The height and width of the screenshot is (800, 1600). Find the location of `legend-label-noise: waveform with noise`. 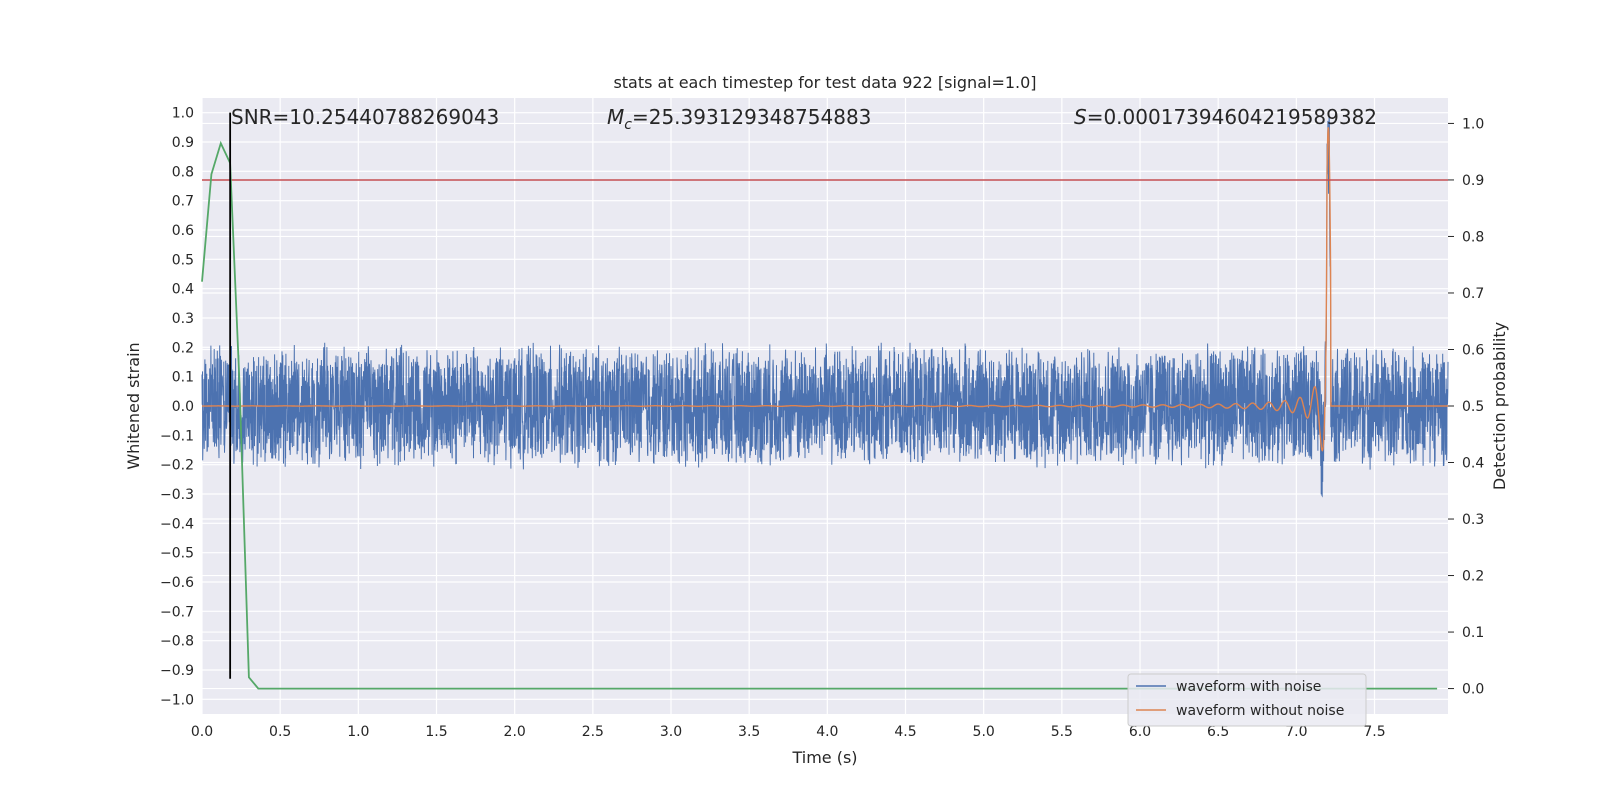

legend-label-noise: waveform with noise is located at coordinates (1248, 687).